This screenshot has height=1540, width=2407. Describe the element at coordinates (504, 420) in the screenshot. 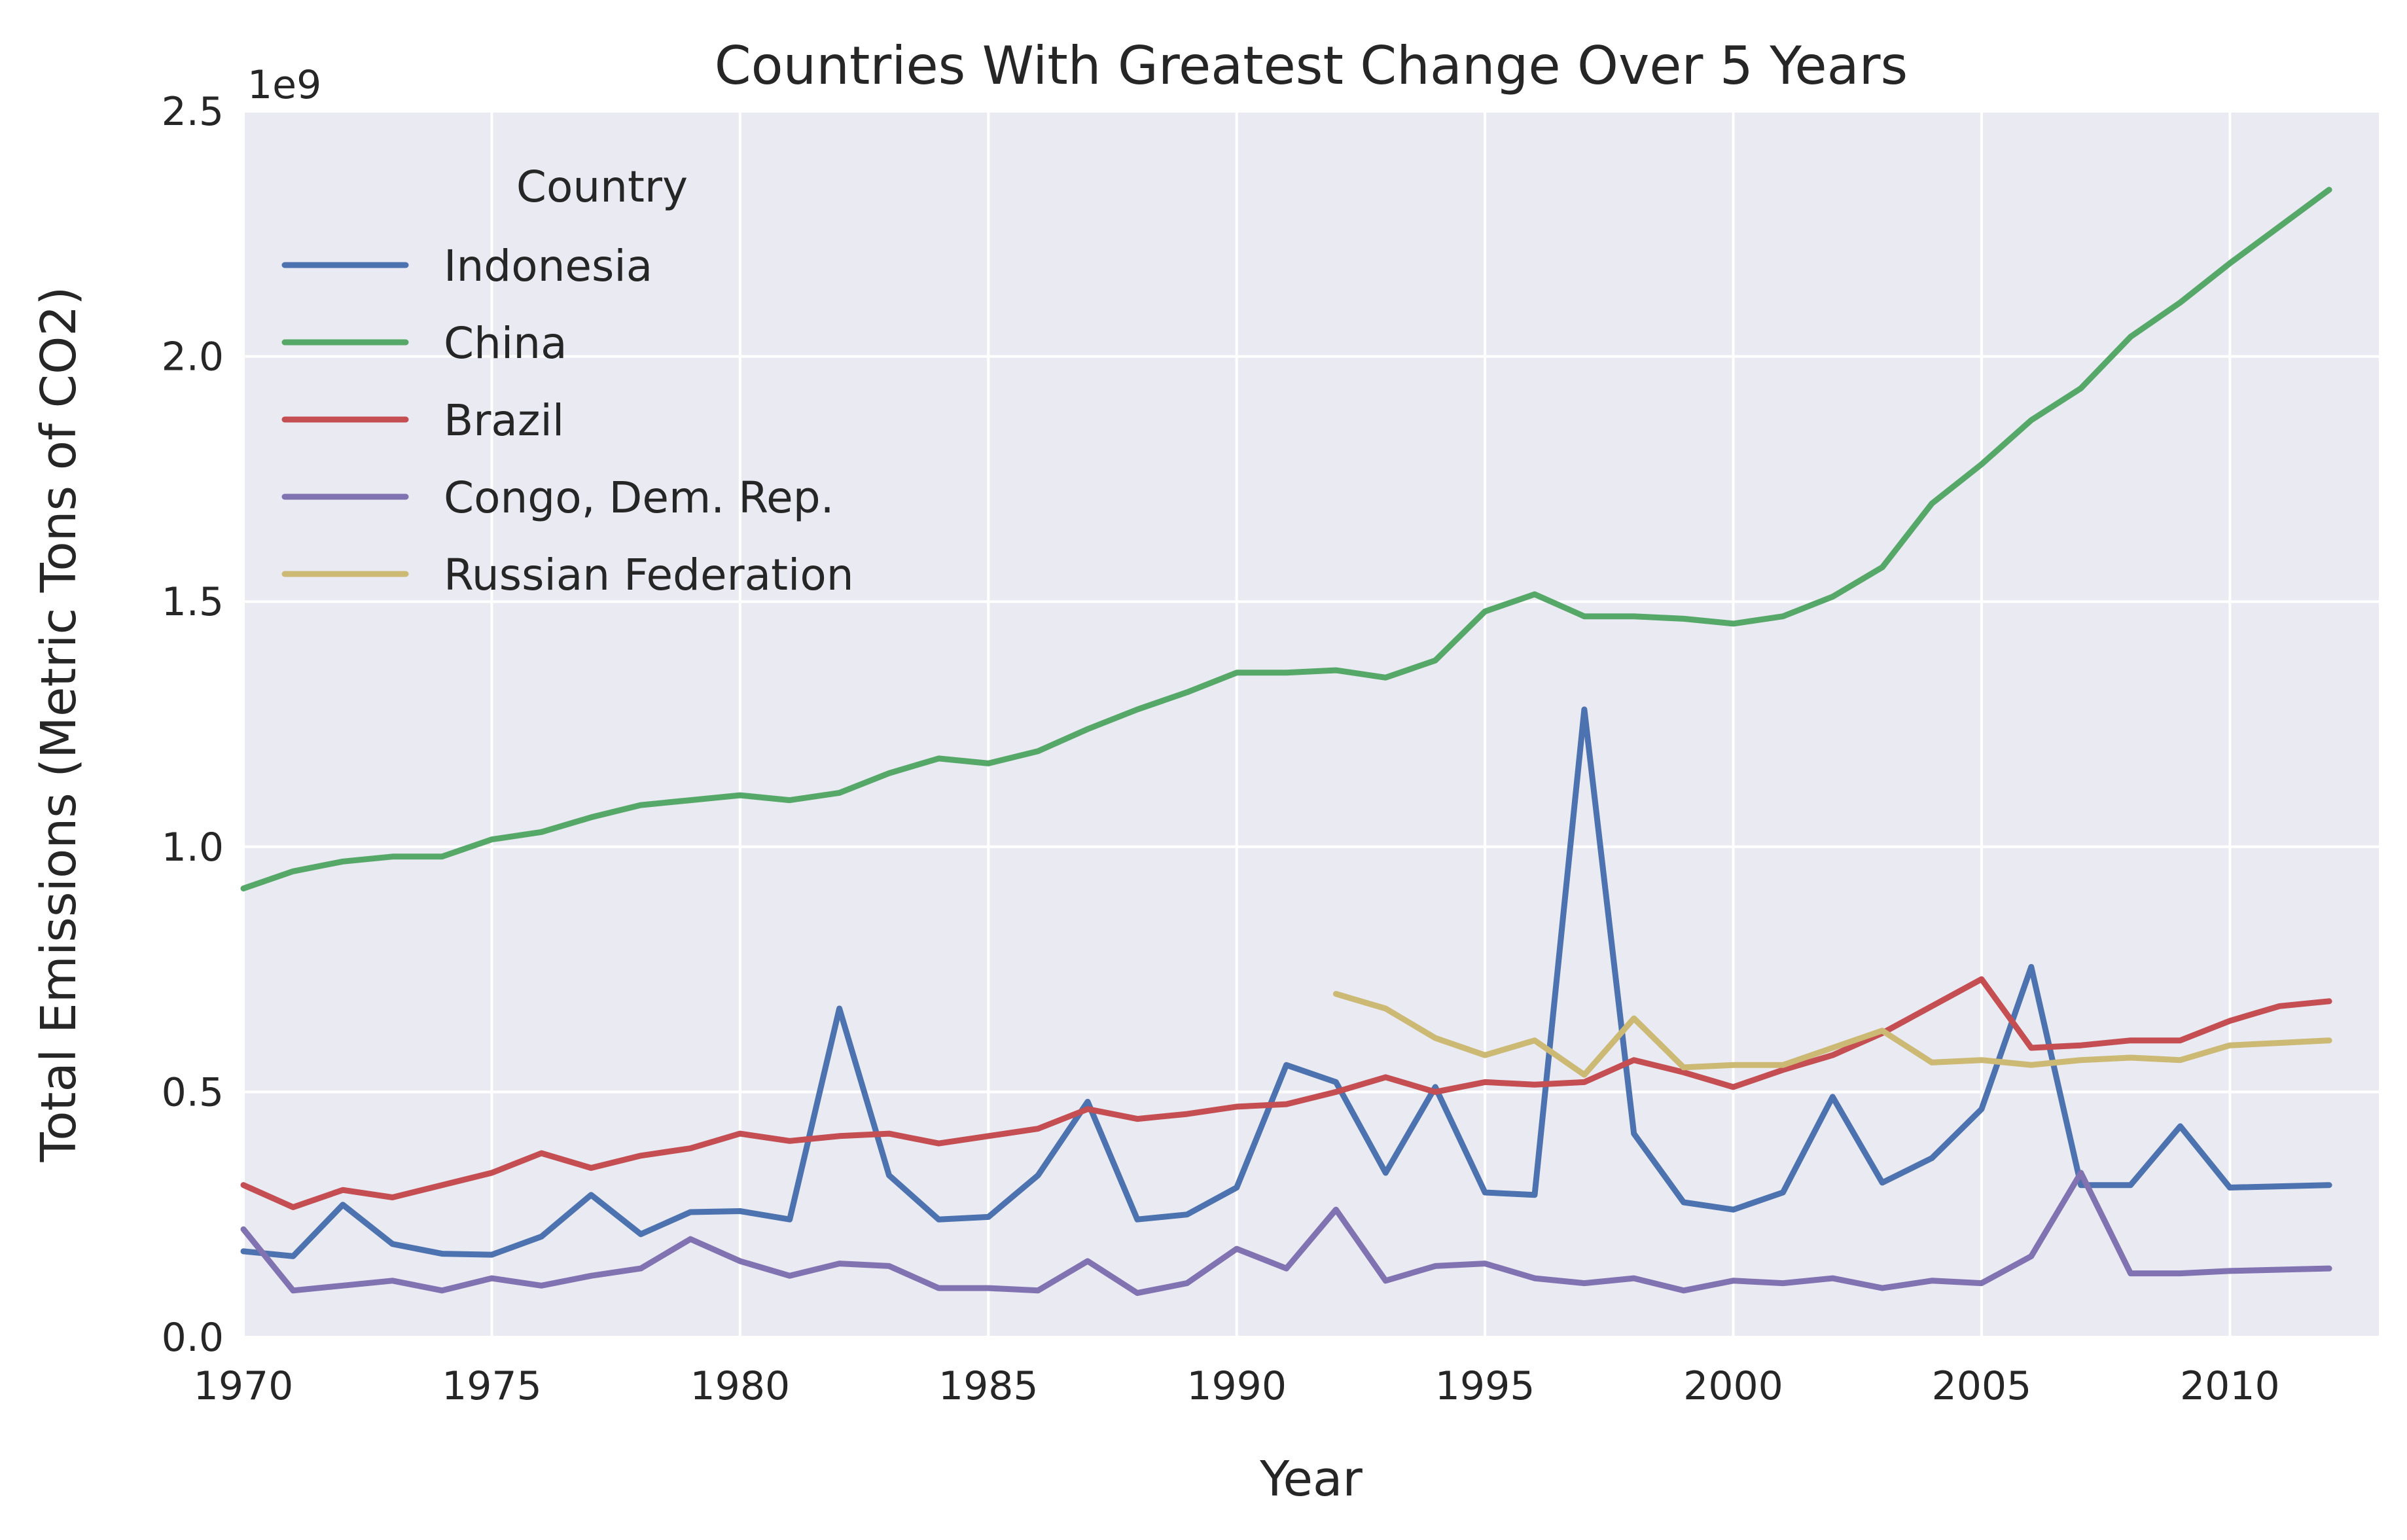

I see `legend-label: Brazil` at that location.